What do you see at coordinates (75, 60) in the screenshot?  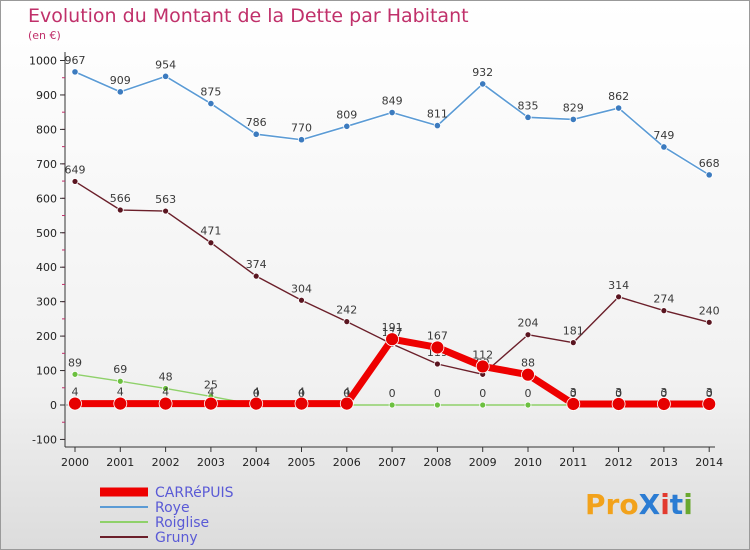 I see `data-label-roye: 967` at bounding box center [75, 60].